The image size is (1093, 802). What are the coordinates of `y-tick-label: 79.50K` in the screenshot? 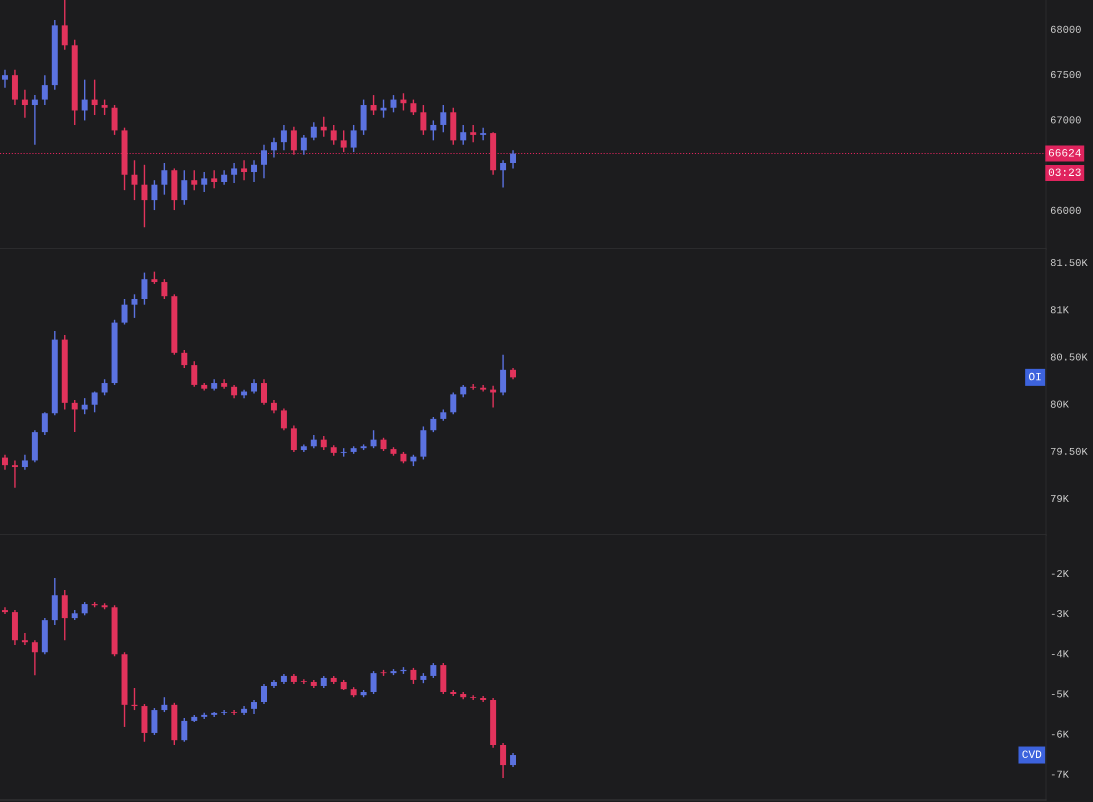 It's located at (1069, 451).